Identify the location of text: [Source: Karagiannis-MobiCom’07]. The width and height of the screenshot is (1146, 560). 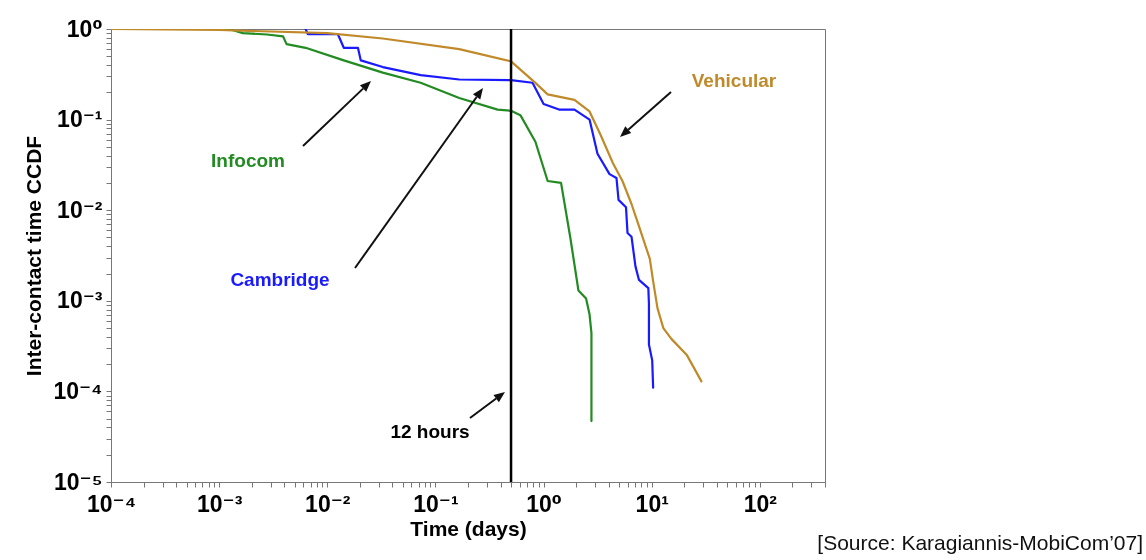
(980, 542).